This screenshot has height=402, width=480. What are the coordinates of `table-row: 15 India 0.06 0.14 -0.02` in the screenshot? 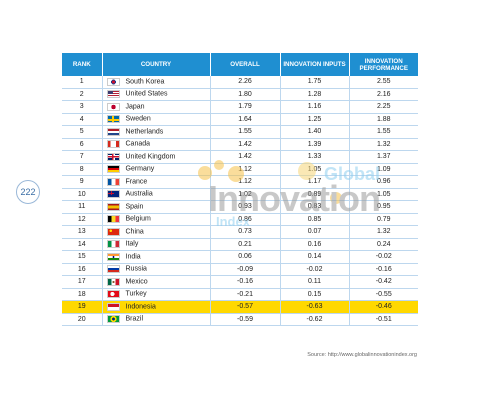 It's located at (240, 257).